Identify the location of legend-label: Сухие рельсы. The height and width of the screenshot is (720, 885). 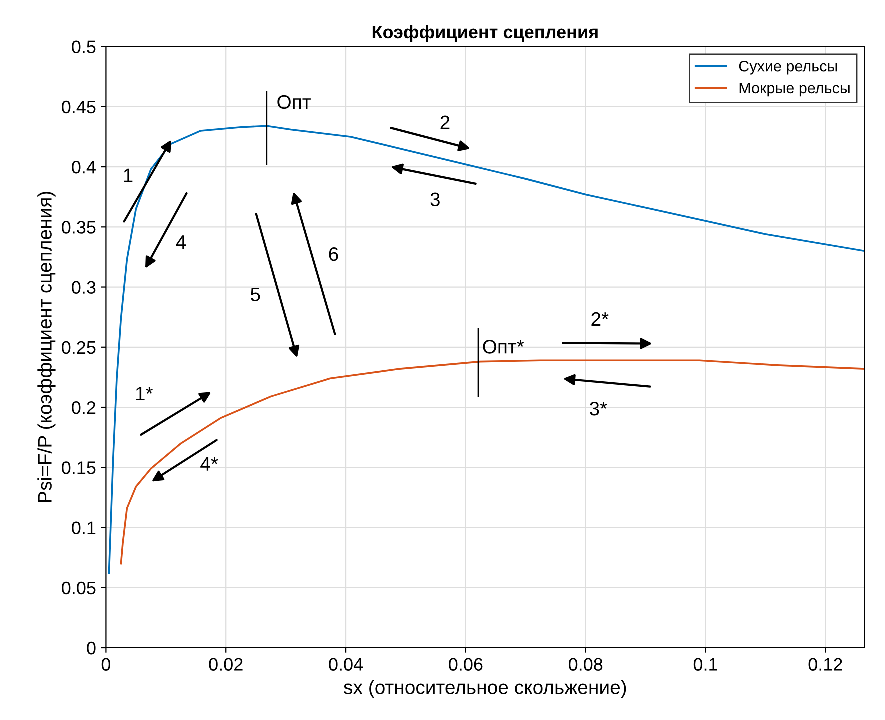
(788, 67).